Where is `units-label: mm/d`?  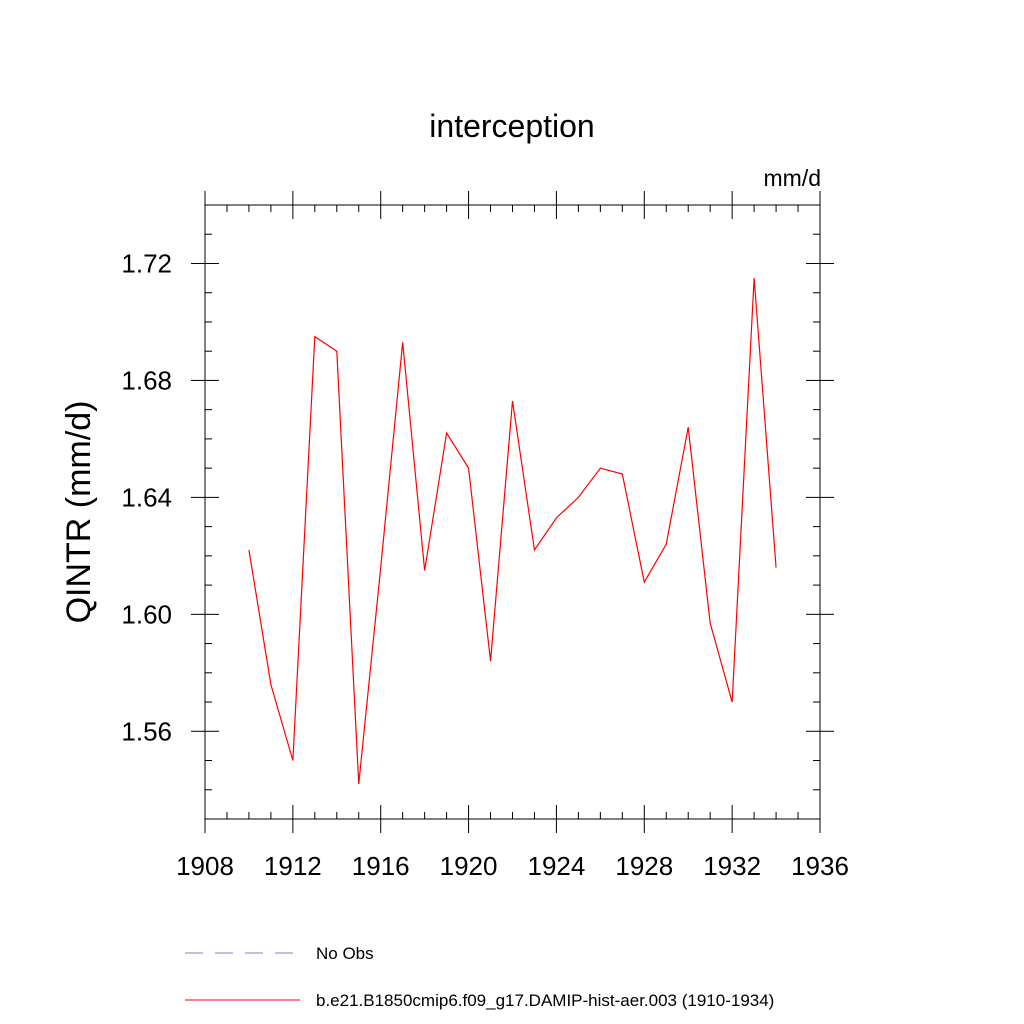 units-label: mm/d is located at coordinates (793, 178).